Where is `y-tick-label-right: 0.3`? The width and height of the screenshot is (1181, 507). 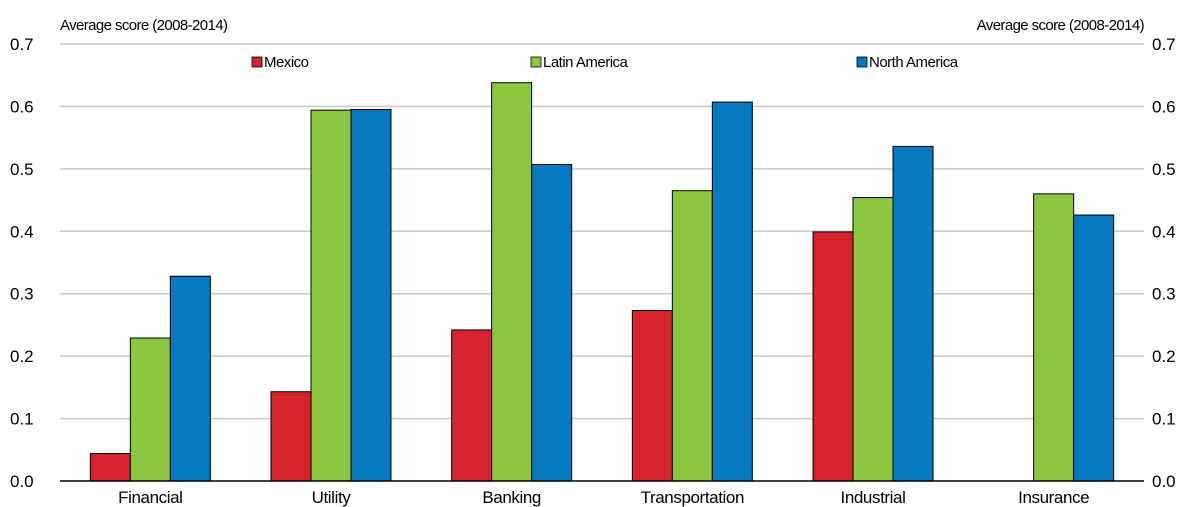 y-tick-label-right: 0.3 is located at coordinates (1164, 294).